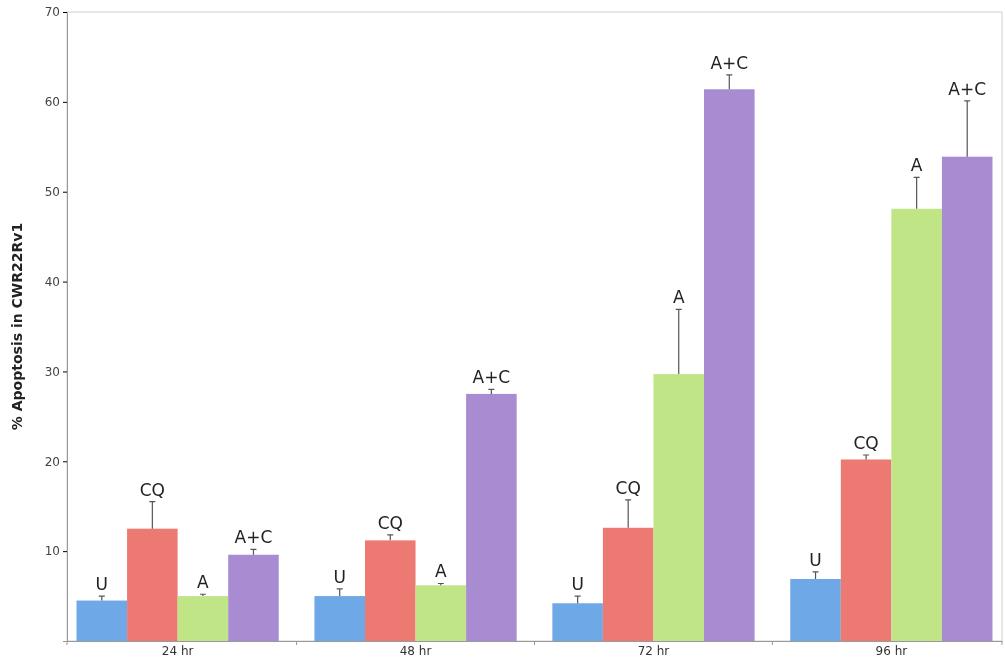  Describe the element at coordinates (866, 443) in the screenshot. I see `series-label: CQ` at that location.